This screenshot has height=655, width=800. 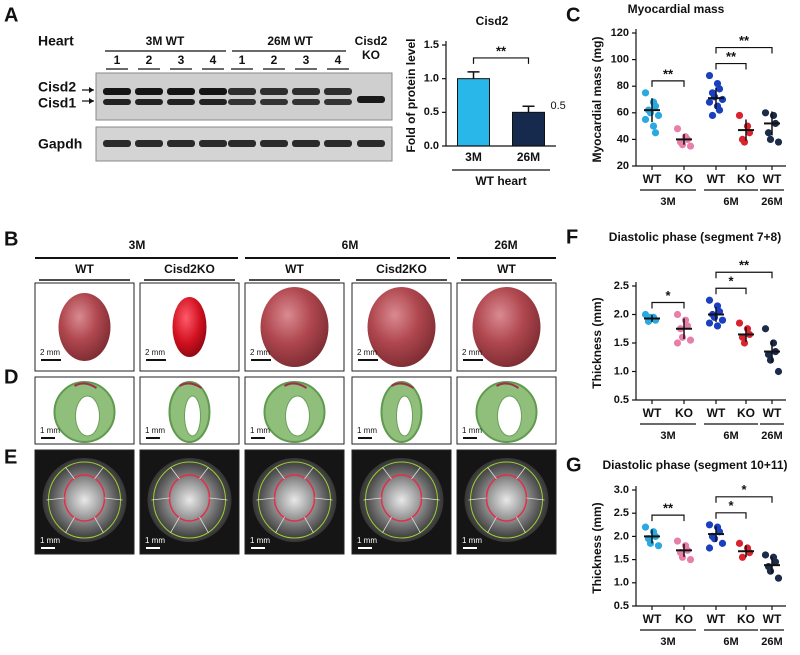 What do you see at coordinates (621, 343) in the screenshot?
I see `y-tick-label: 1.5` at bounding box center [621, 343].